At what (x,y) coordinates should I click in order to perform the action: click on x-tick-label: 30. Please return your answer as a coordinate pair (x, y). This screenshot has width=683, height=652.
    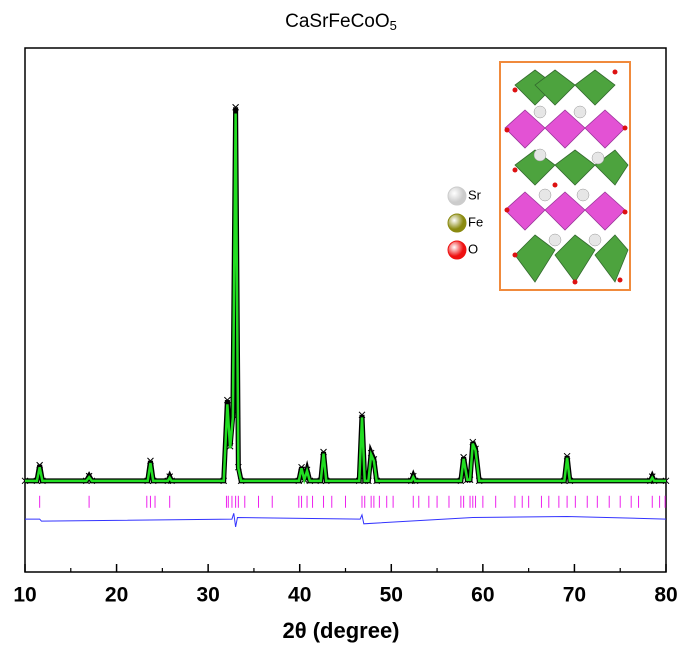
    Looking at the image, I should click on (207, 595).